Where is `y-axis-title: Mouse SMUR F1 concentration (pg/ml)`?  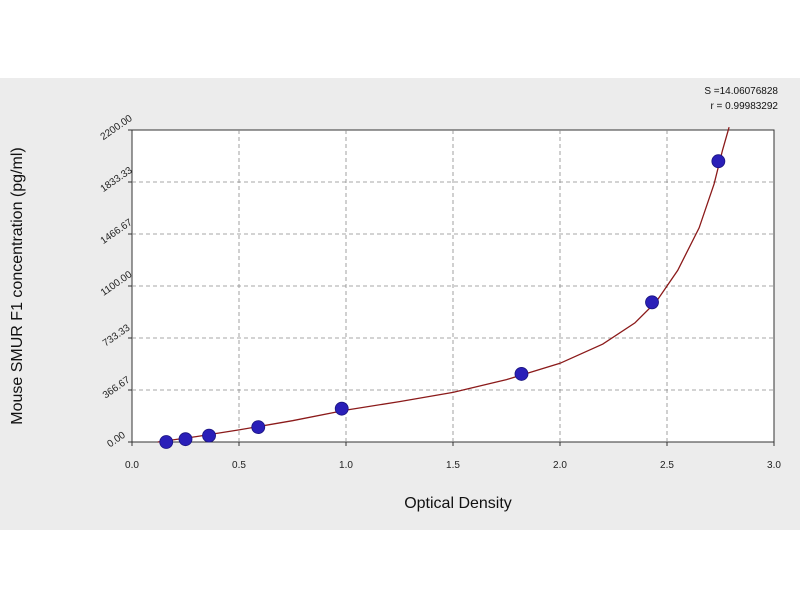
y-axis-title: Mouse SMUR F1 concentration (pg/ml) is located at coordinates (17, 285).